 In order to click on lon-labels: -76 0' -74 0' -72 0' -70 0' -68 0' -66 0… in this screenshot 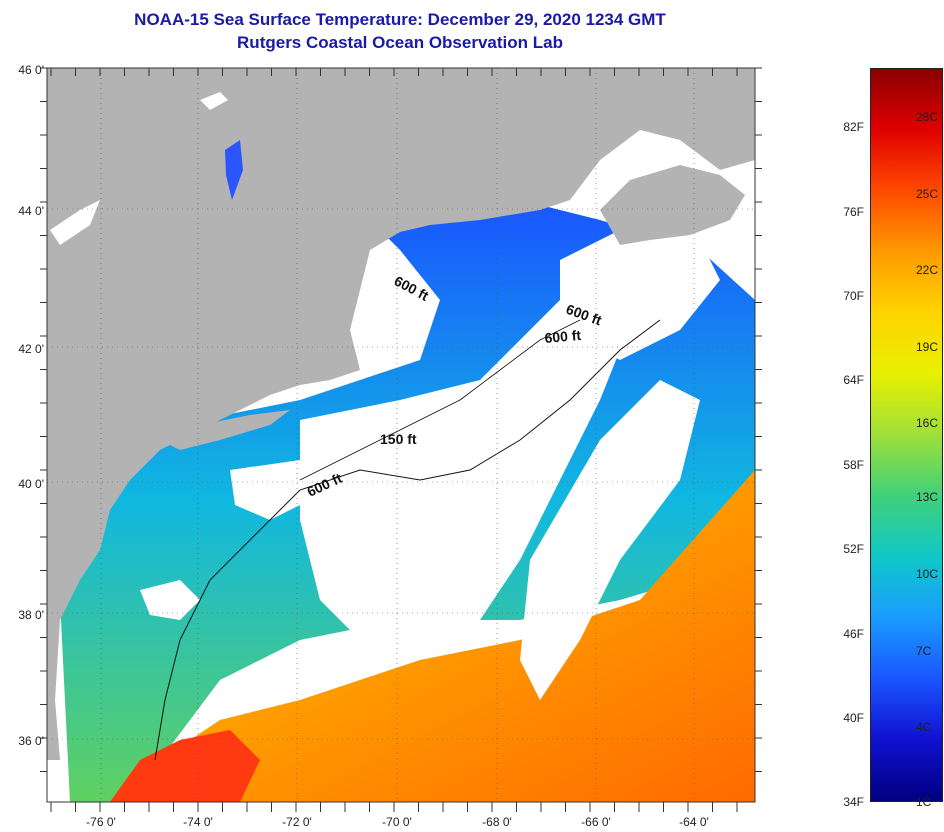, I will do `click(397, 822)`.